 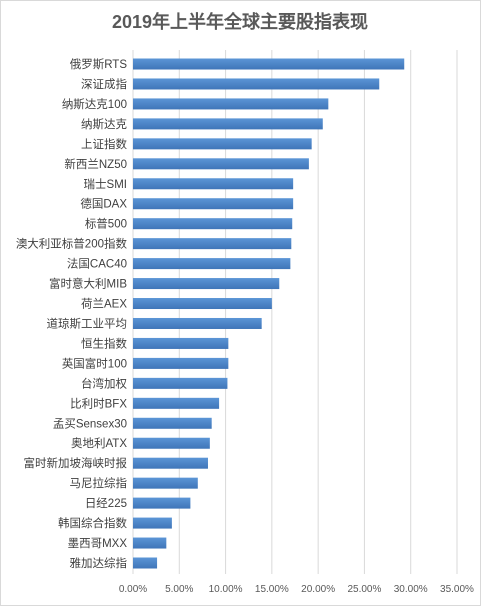 I want to click on category-label: 新西兰NZ50, so click(x=95, y=164).